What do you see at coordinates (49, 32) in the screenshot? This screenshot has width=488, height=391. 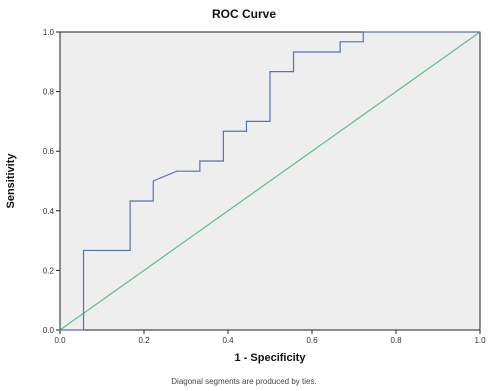 I see `y-tick-label: 1.0` at bounding box center [49, 32].